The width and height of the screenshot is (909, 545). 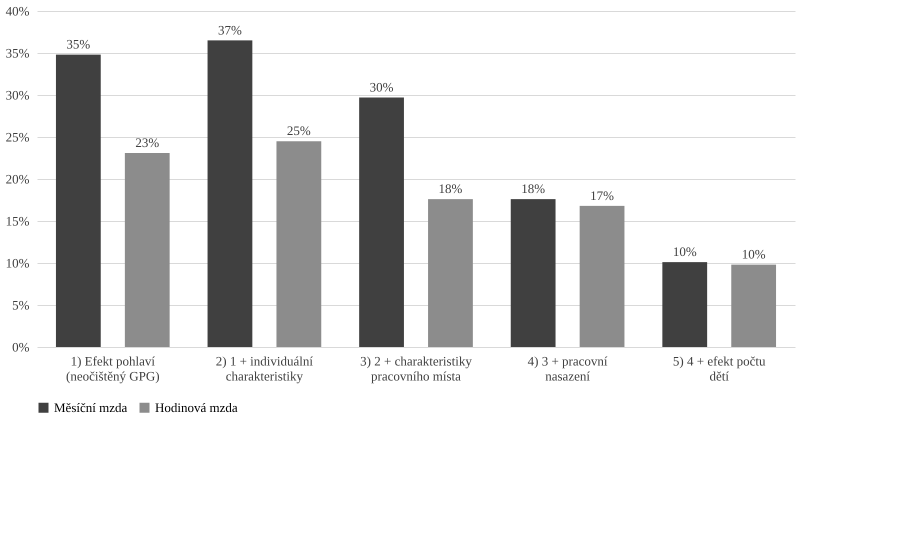 I want to click on data-label: 23%, so click(x=147, y=142).